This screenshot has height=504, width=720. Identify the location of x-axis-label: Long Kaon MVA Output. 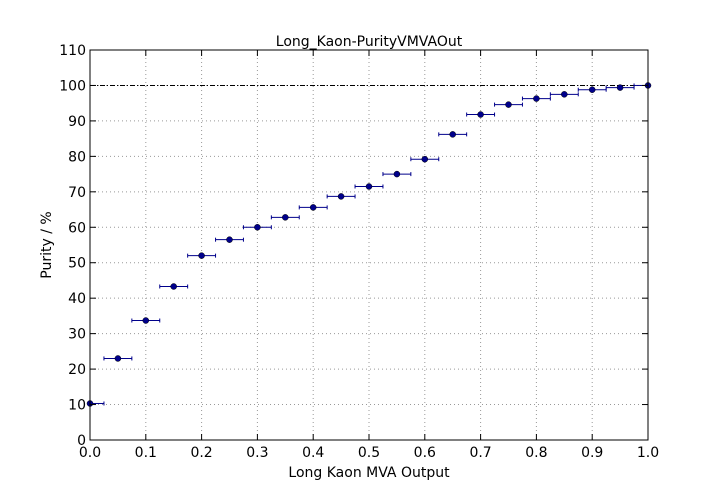
(369, 473).